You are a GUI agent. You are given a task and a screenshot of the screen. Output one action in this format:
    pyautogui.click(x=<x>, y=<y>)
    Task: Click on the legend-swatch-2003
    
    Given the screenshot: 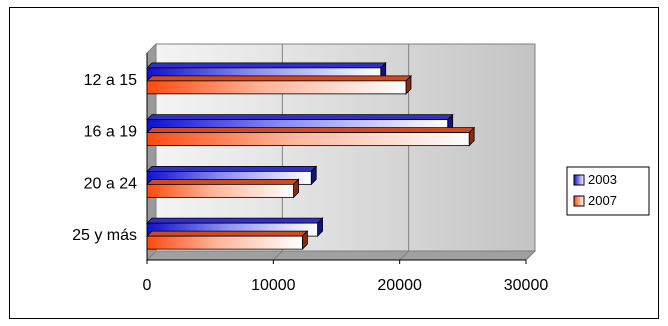 What is the action you would take?
    pyautogui.click(x=579, y=180)
    